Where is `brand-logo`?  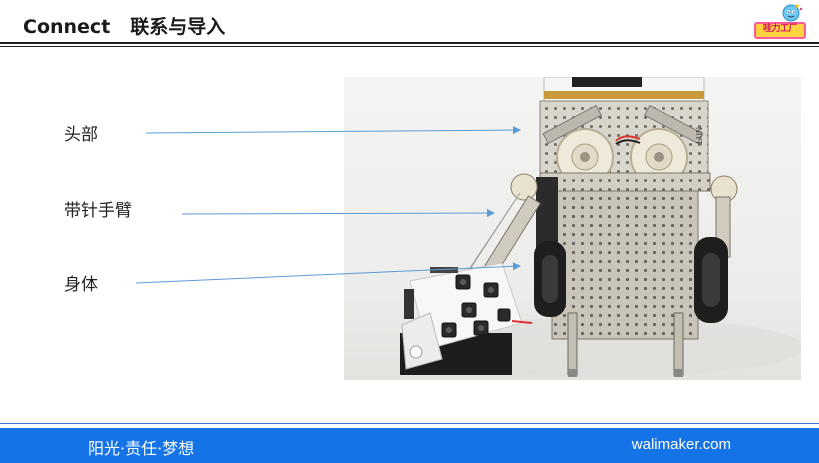 brand-logo is located at coordinates (780, 21).